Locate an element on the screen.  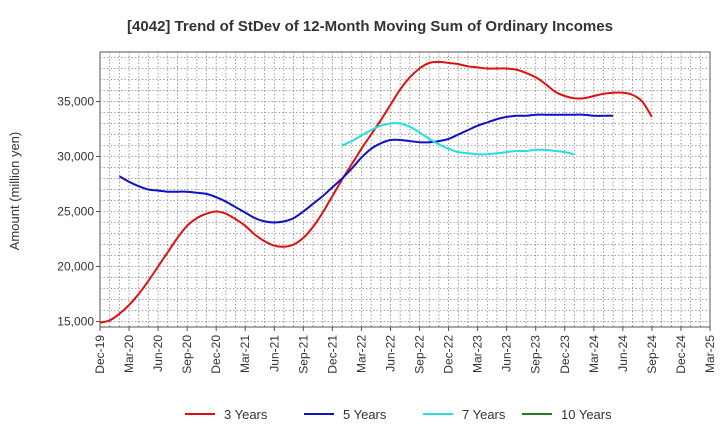
y-axis-label: Amount (million yen) is located at coordinates (14, 191).